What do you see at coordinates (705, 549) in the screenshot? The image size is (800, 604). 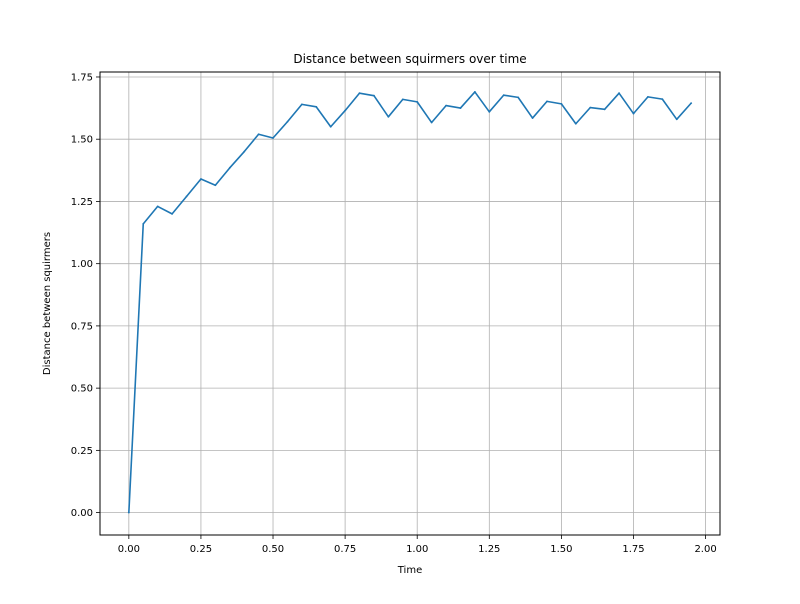 I see `x-tick-label: 2.00` at bounding box center [705, 549].